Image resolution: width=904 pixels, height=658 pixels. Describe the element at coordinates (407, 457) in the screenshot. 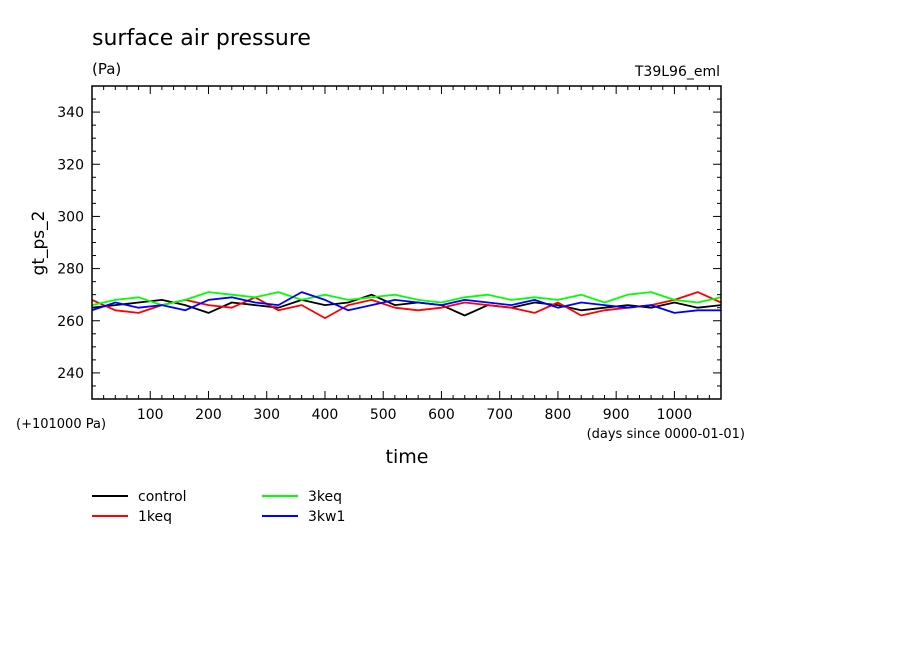

I see `x-axis-label: time` at that location.